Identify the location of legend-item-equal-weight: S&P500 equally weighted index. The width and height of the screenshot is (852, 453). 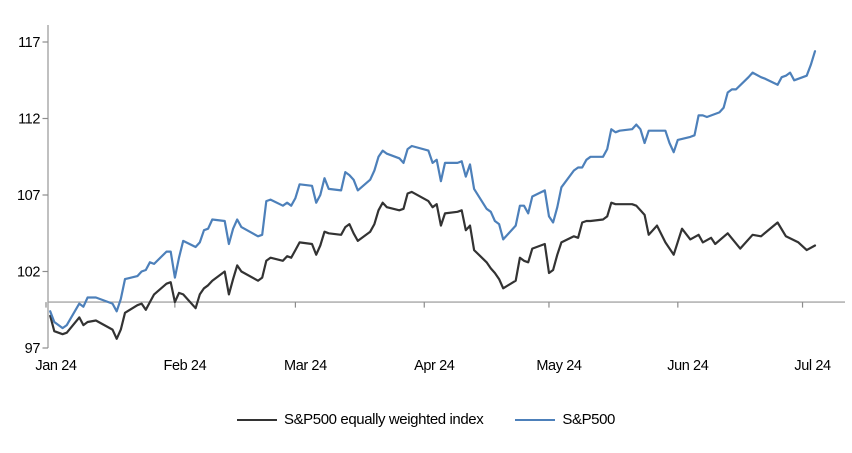
(360, 419).